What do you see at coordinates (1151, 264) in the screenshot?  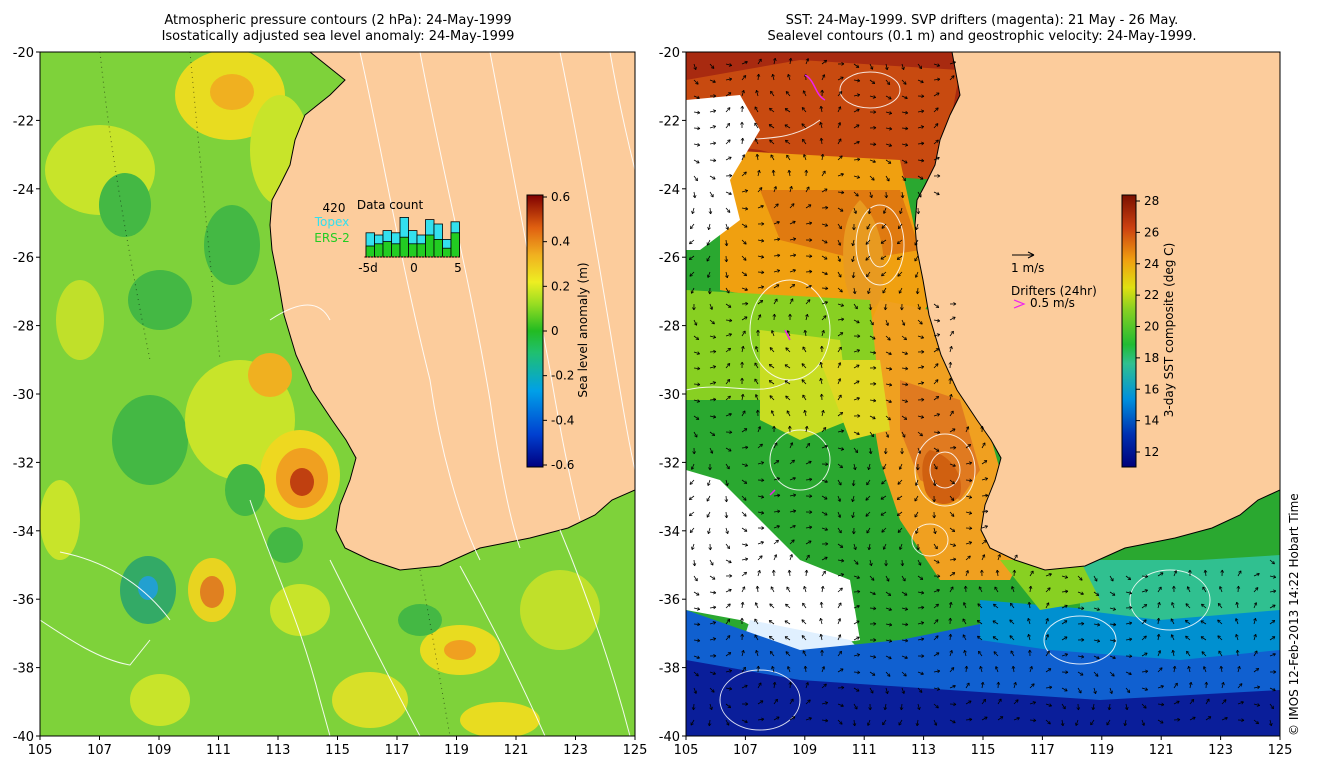 I see `colorbar-tick-label: 24` at bounding box center [1151, 264].